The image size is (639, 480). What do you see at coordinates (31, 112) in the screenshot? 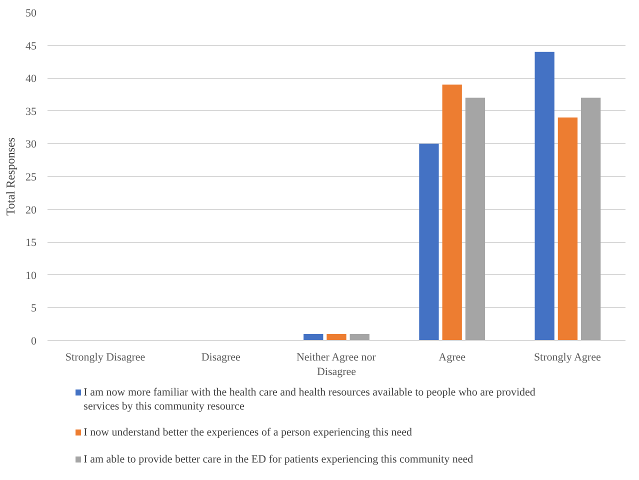
I see `y-tick-label: 35` at bounding box center [31, 112].